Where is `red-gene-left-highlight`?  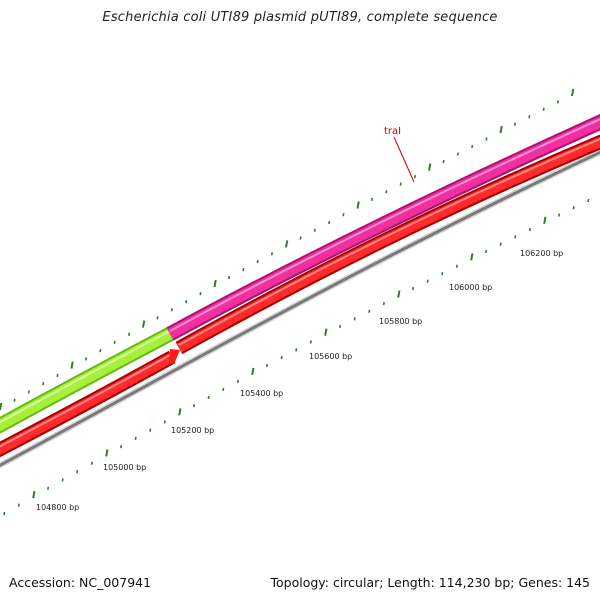
red-gene-left-highlight is located at coordinates (87, 404).